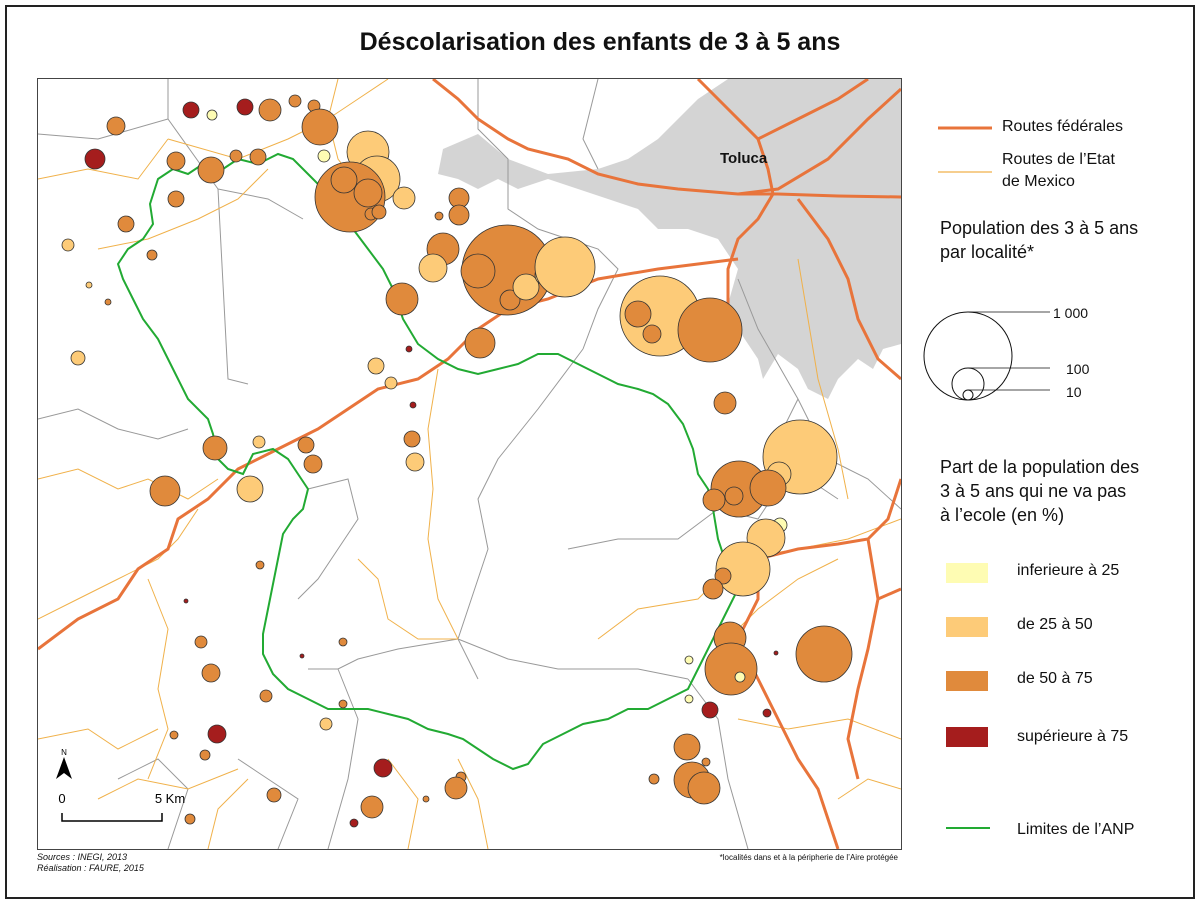 The height and width of the screenshot is (904, 1200). Describe the element at coordinates (64, 768) in the screenshot. I see `north-arrow-icon` at that location.